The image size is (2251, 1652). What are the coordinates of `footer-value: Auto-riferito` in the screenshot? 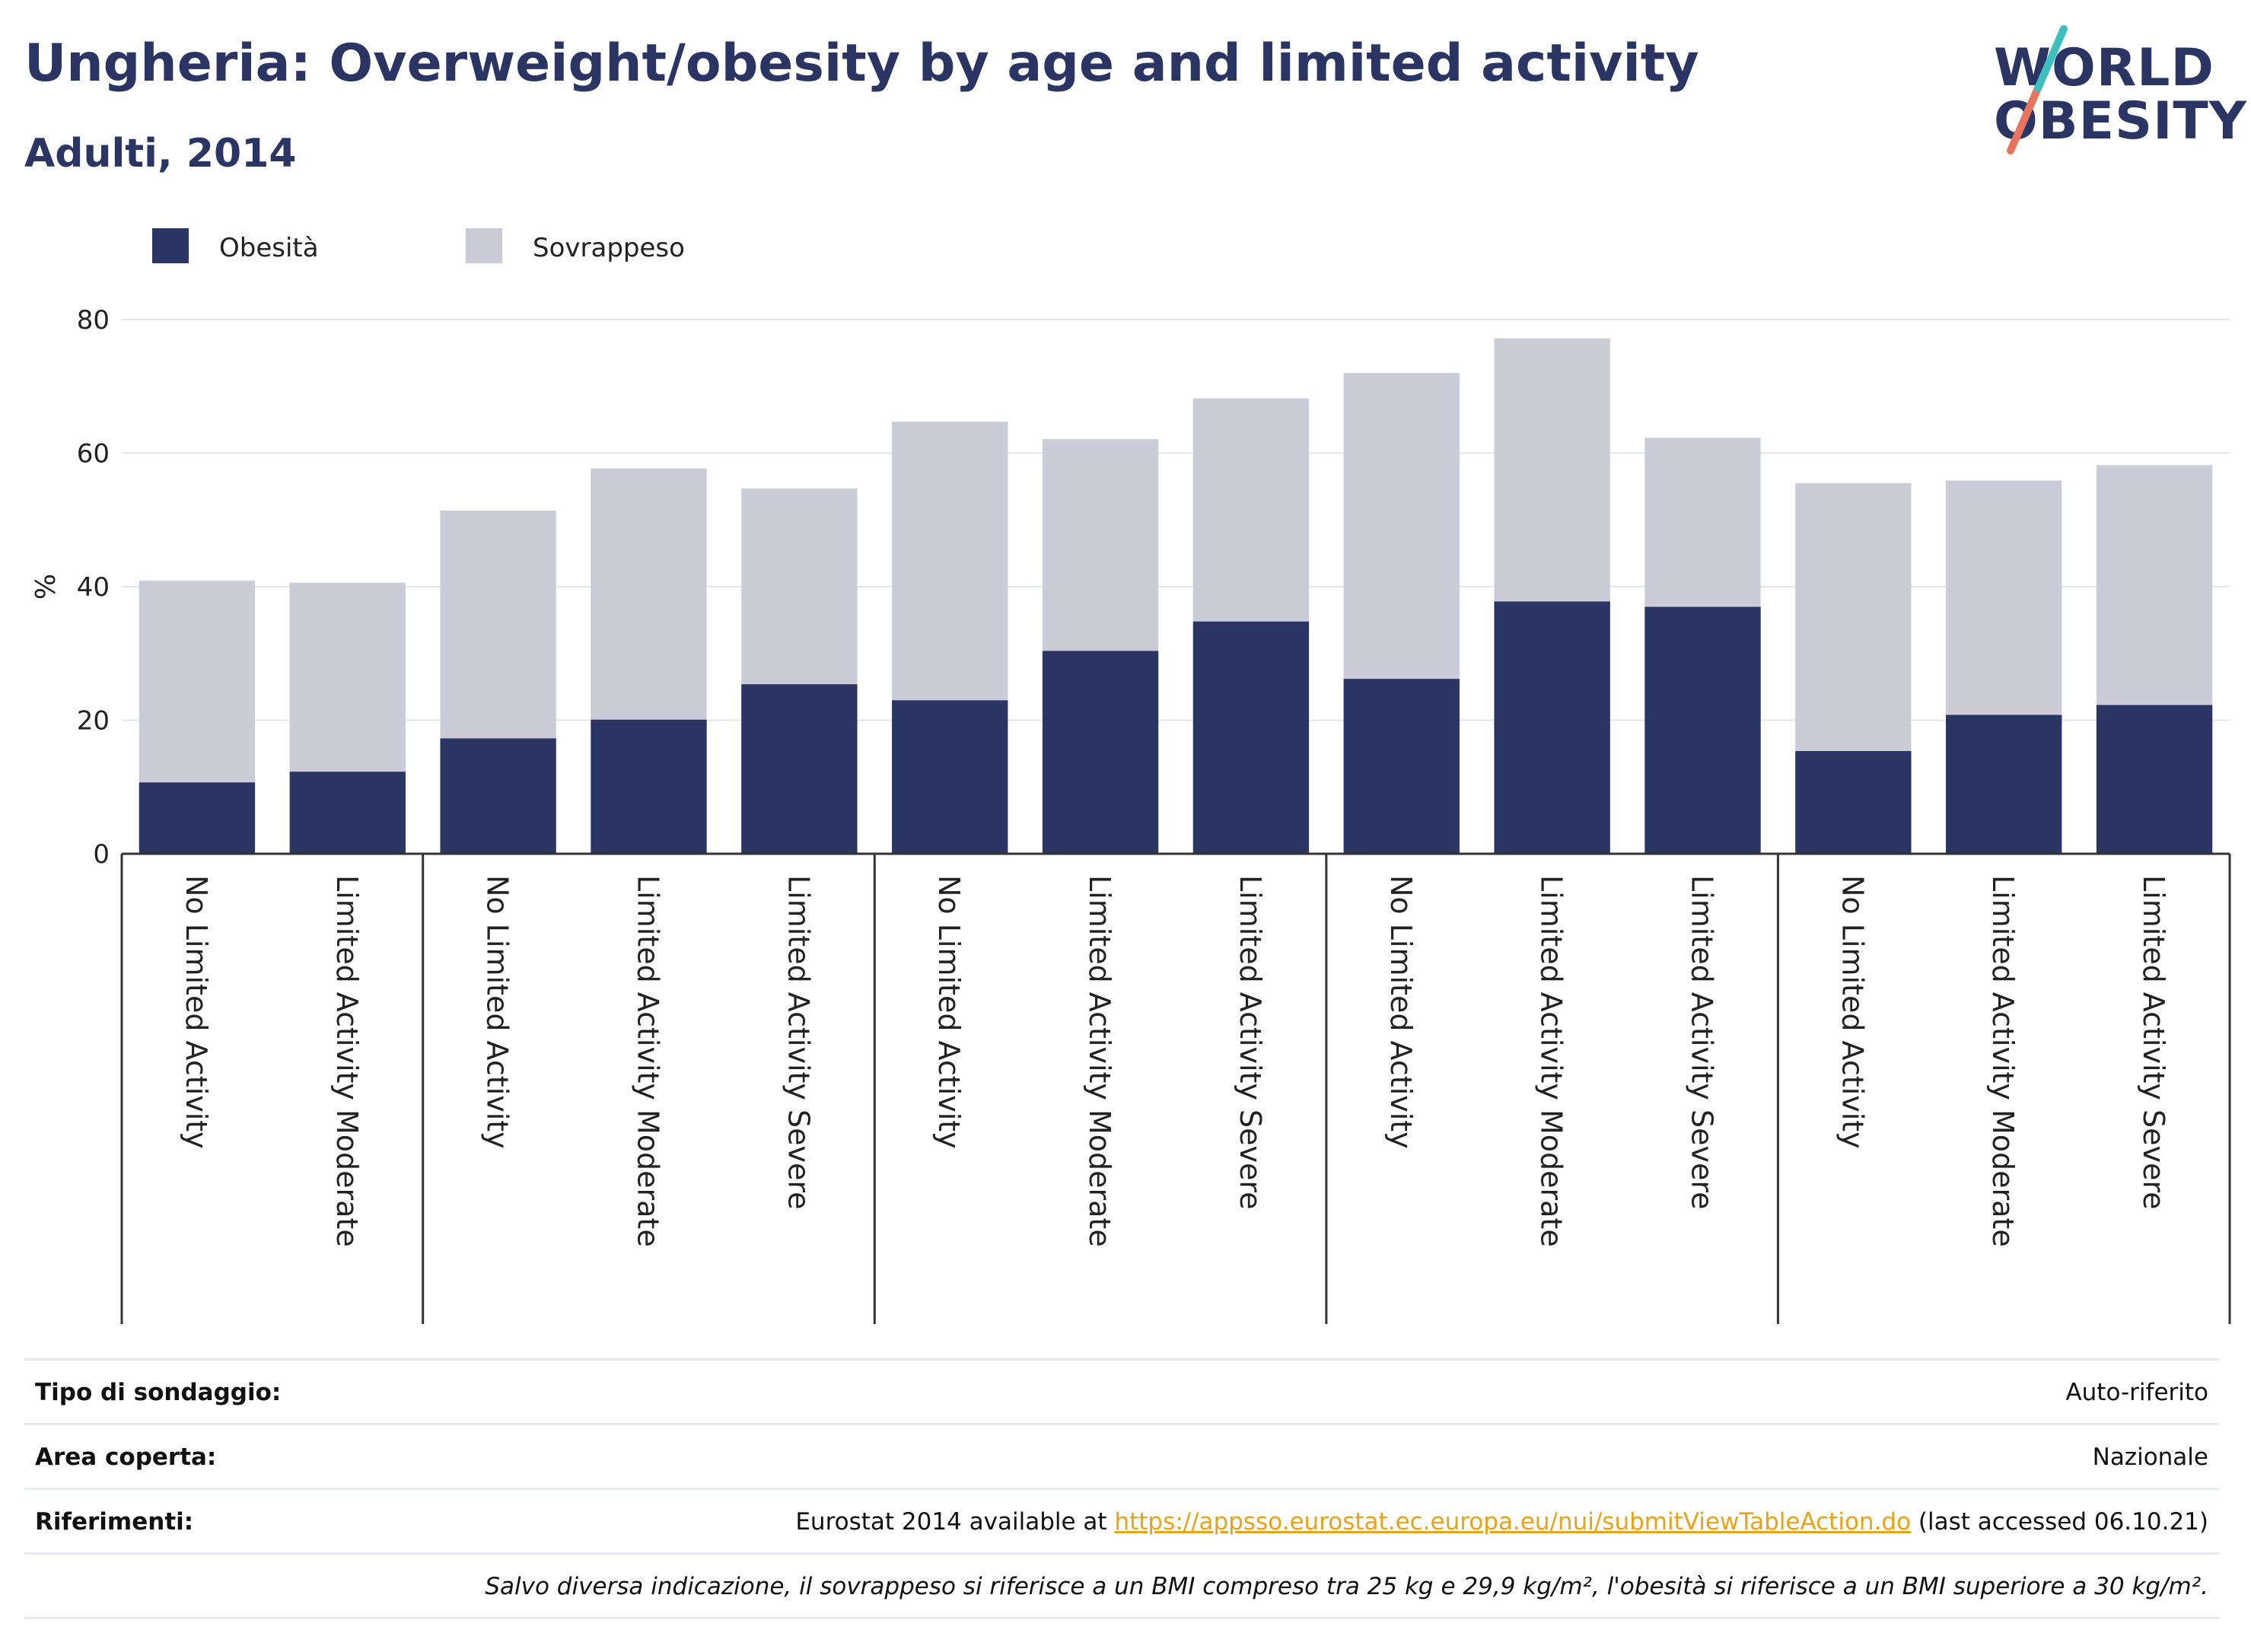 It's located at (2136, 1392).